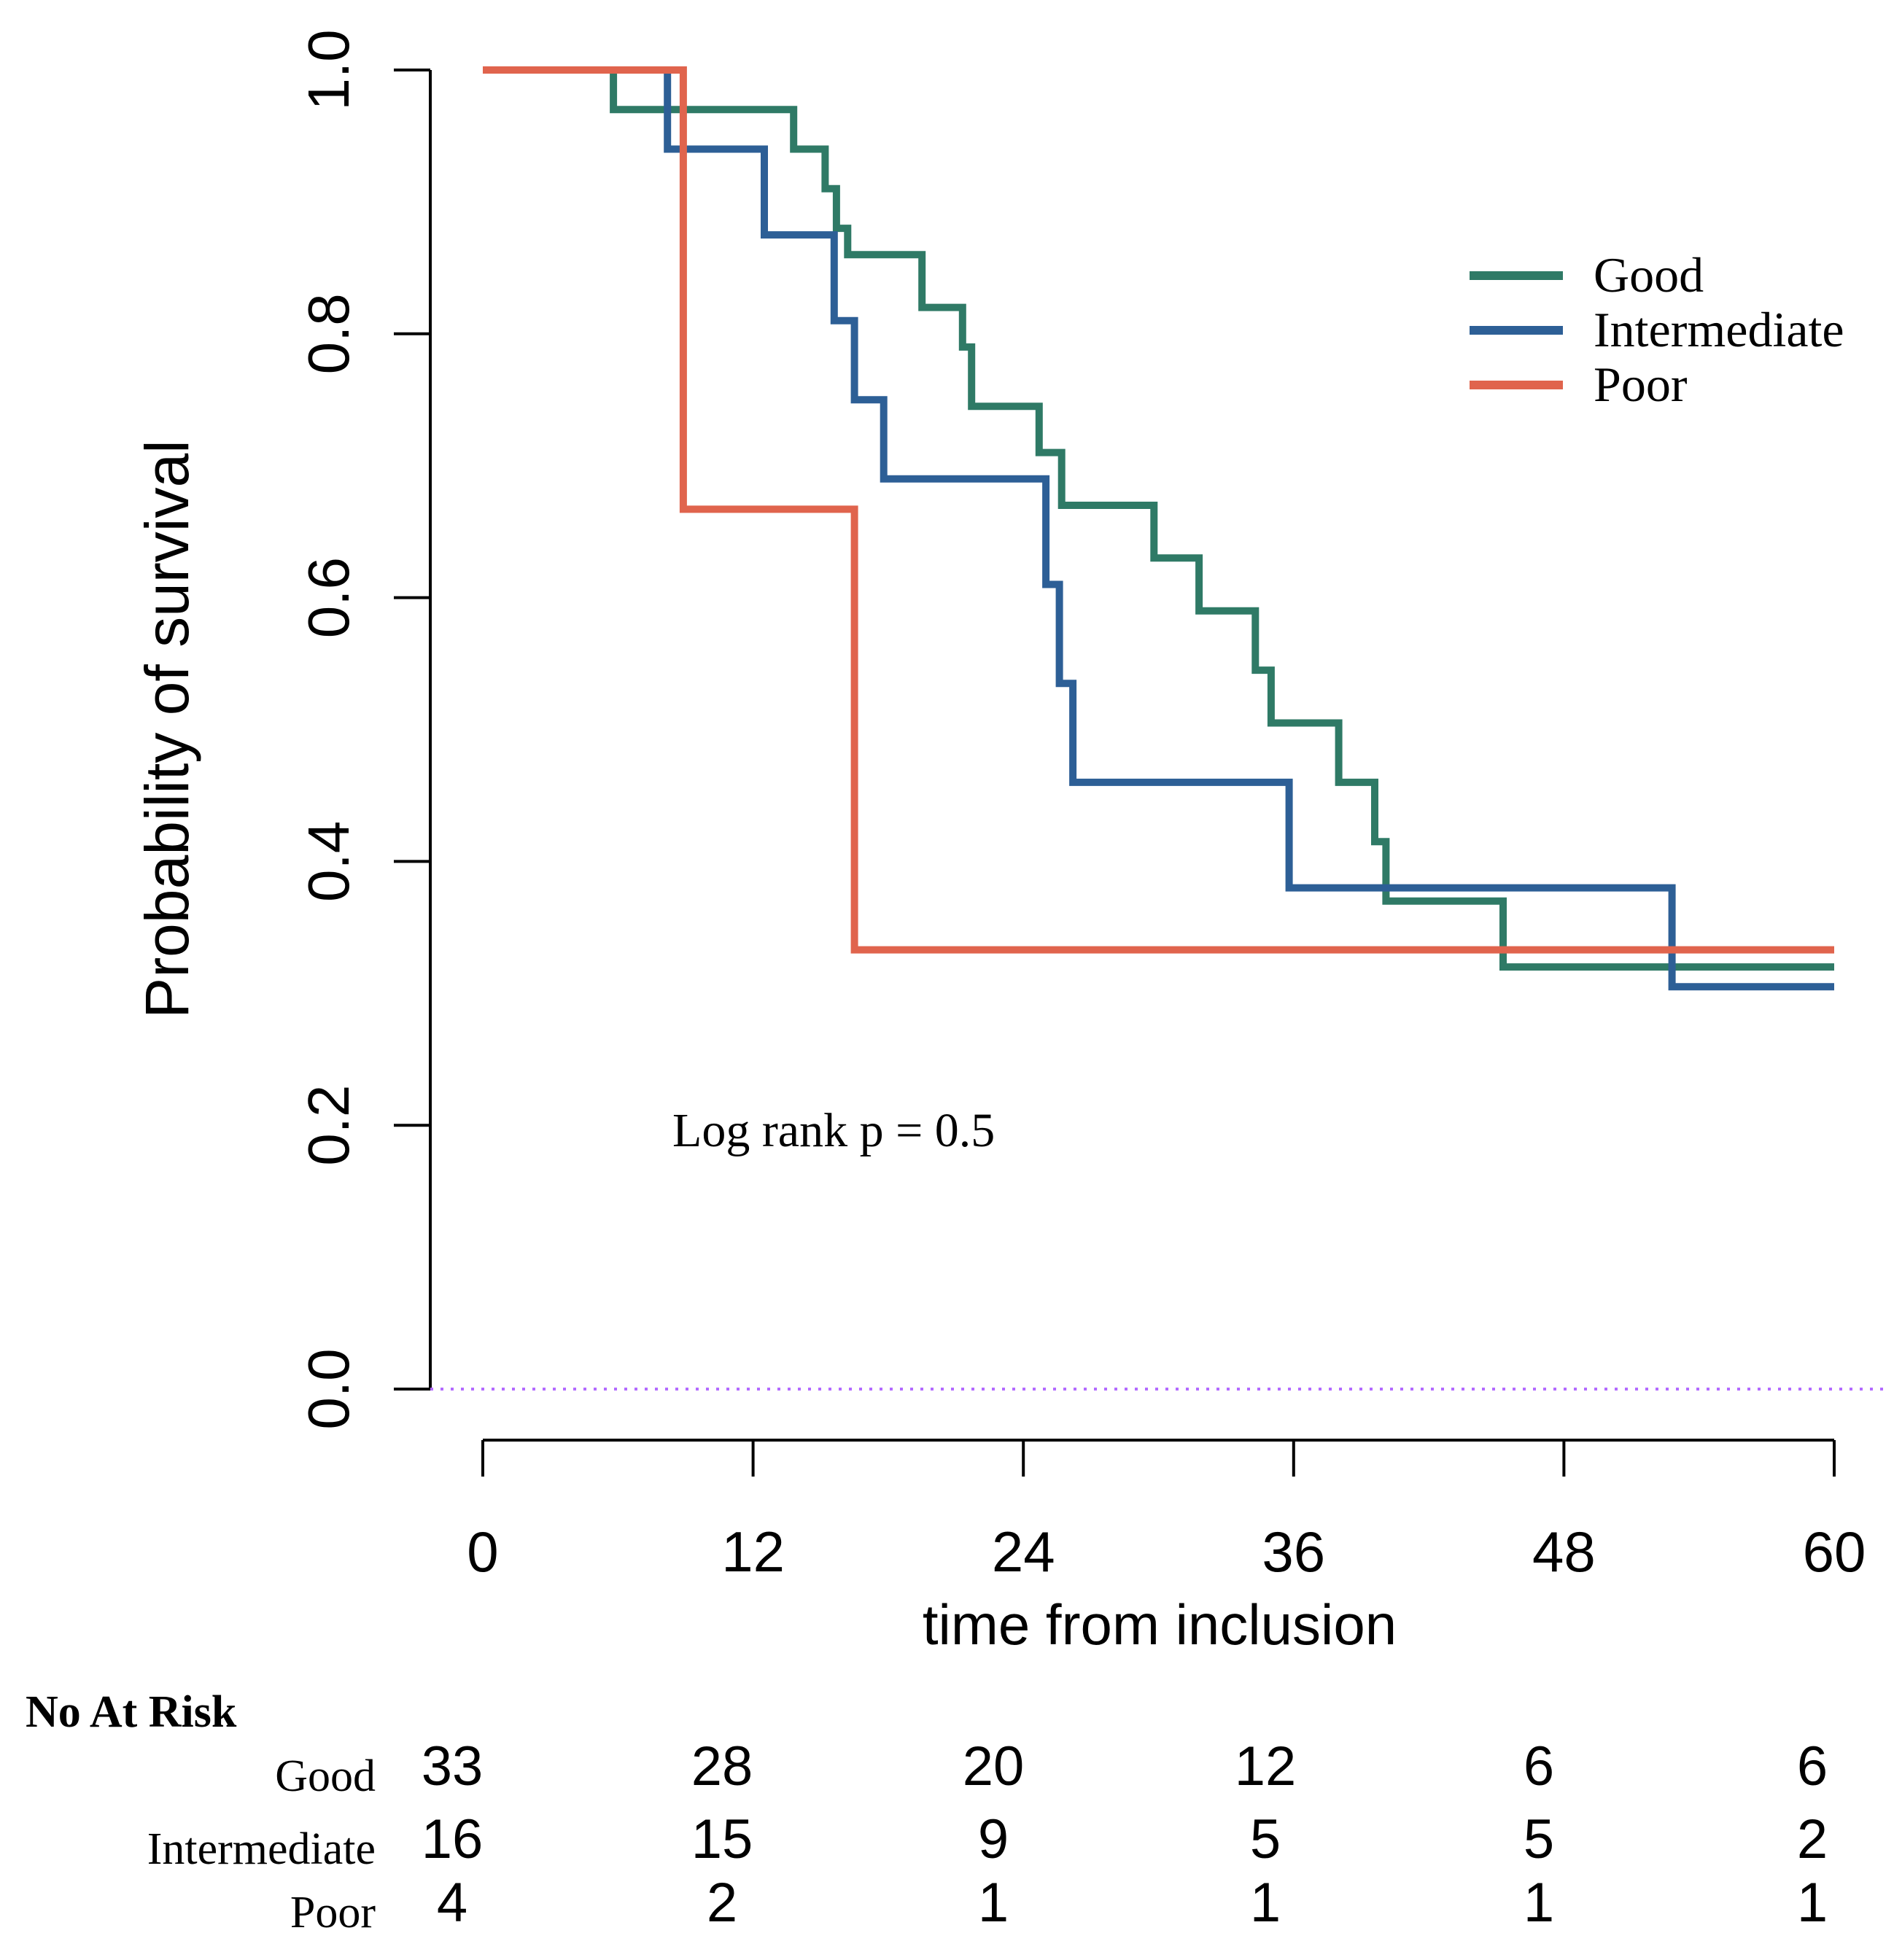 The width and height of the screenshot is (1894, 1960). I want to click on x-axis-label: time from inclusion, so click(1160, 1624).